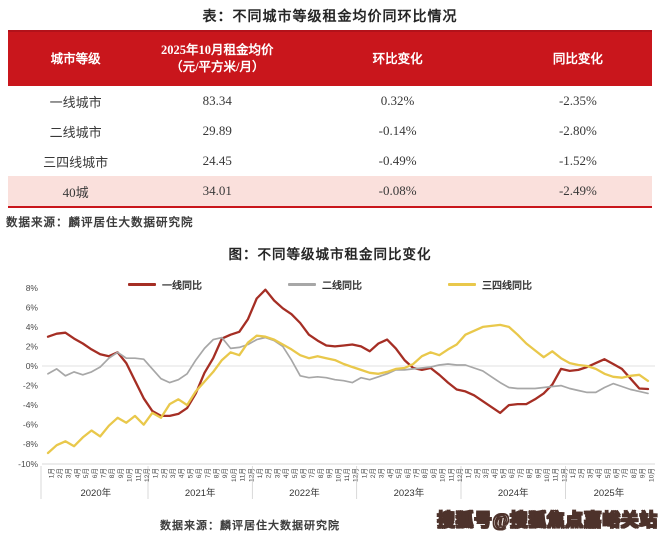 The image size is (660, 540). Describe the element at coordinates (32, 307) in the screenshot. I see `y-axis-tick: 6%` at that location.